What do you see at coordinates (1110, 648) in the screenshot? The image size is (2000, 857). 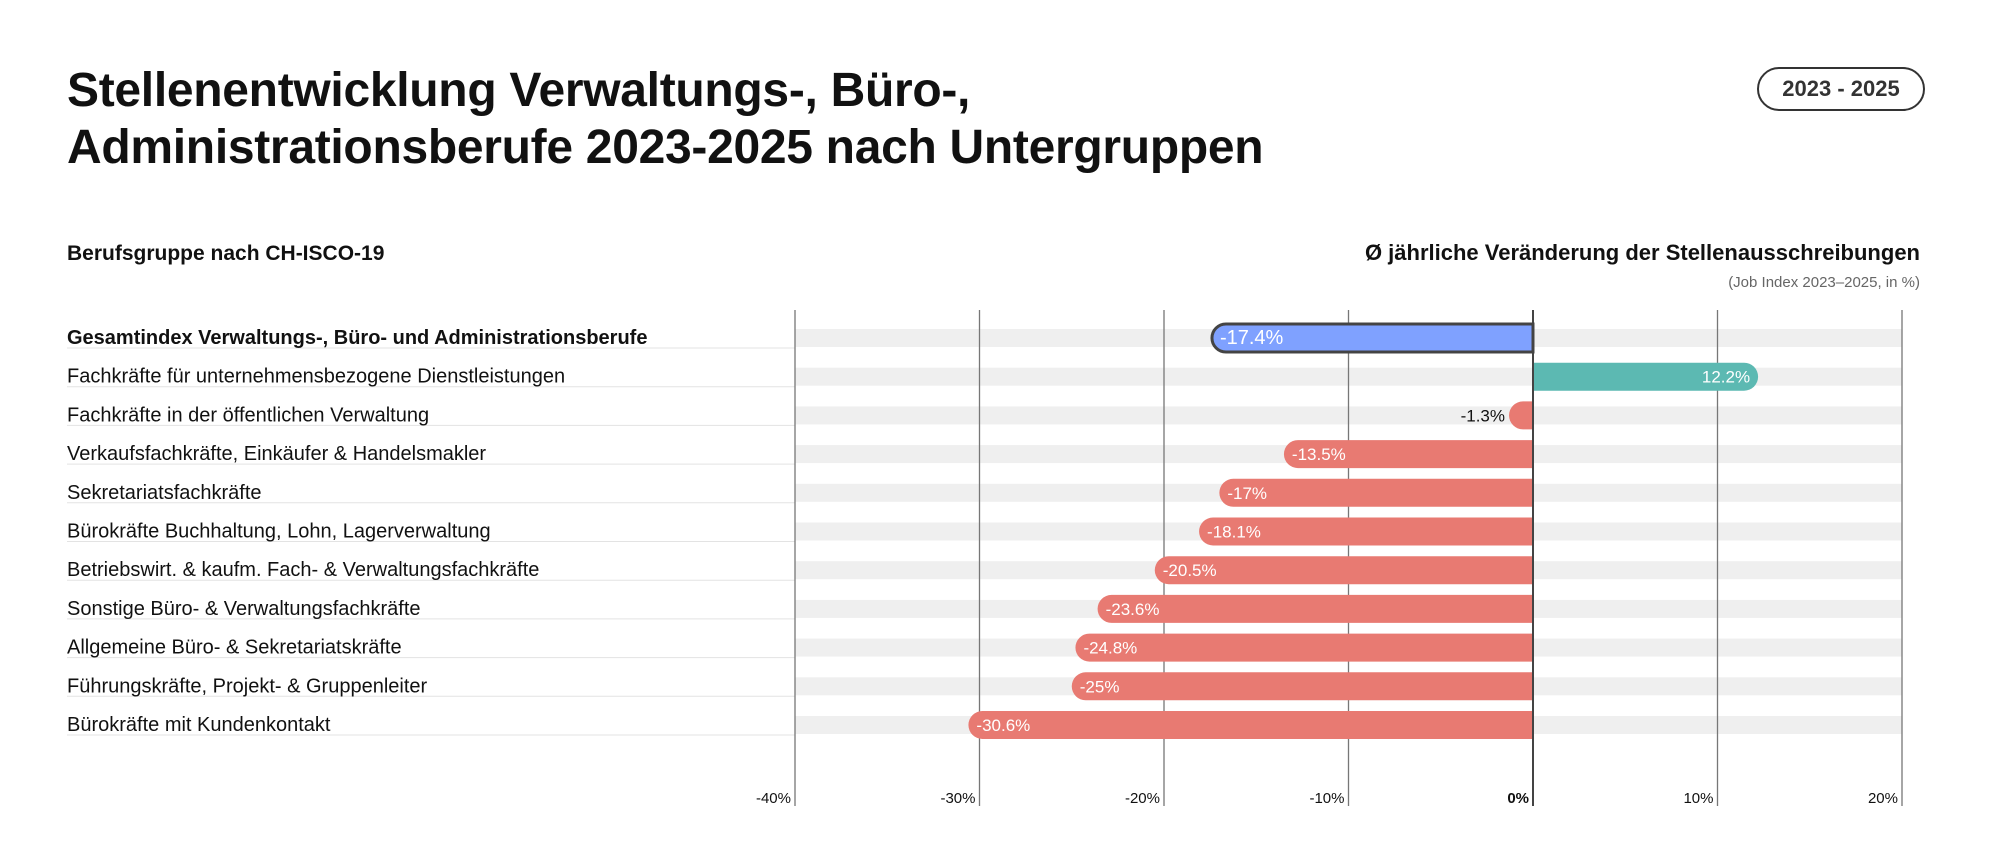 I see `data-label: -24.8%` at bounding box center [1110, 648].